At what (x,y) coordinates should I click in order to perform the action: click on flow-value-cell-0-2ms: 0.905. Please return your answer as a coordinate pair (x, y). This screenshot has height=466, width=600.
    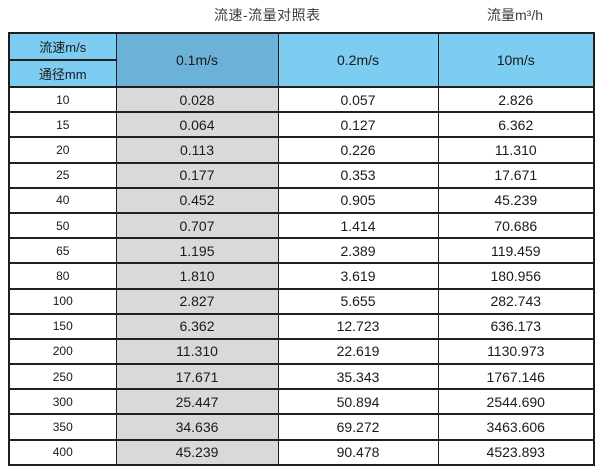
    Looking at the image, I should click on (358, 200).